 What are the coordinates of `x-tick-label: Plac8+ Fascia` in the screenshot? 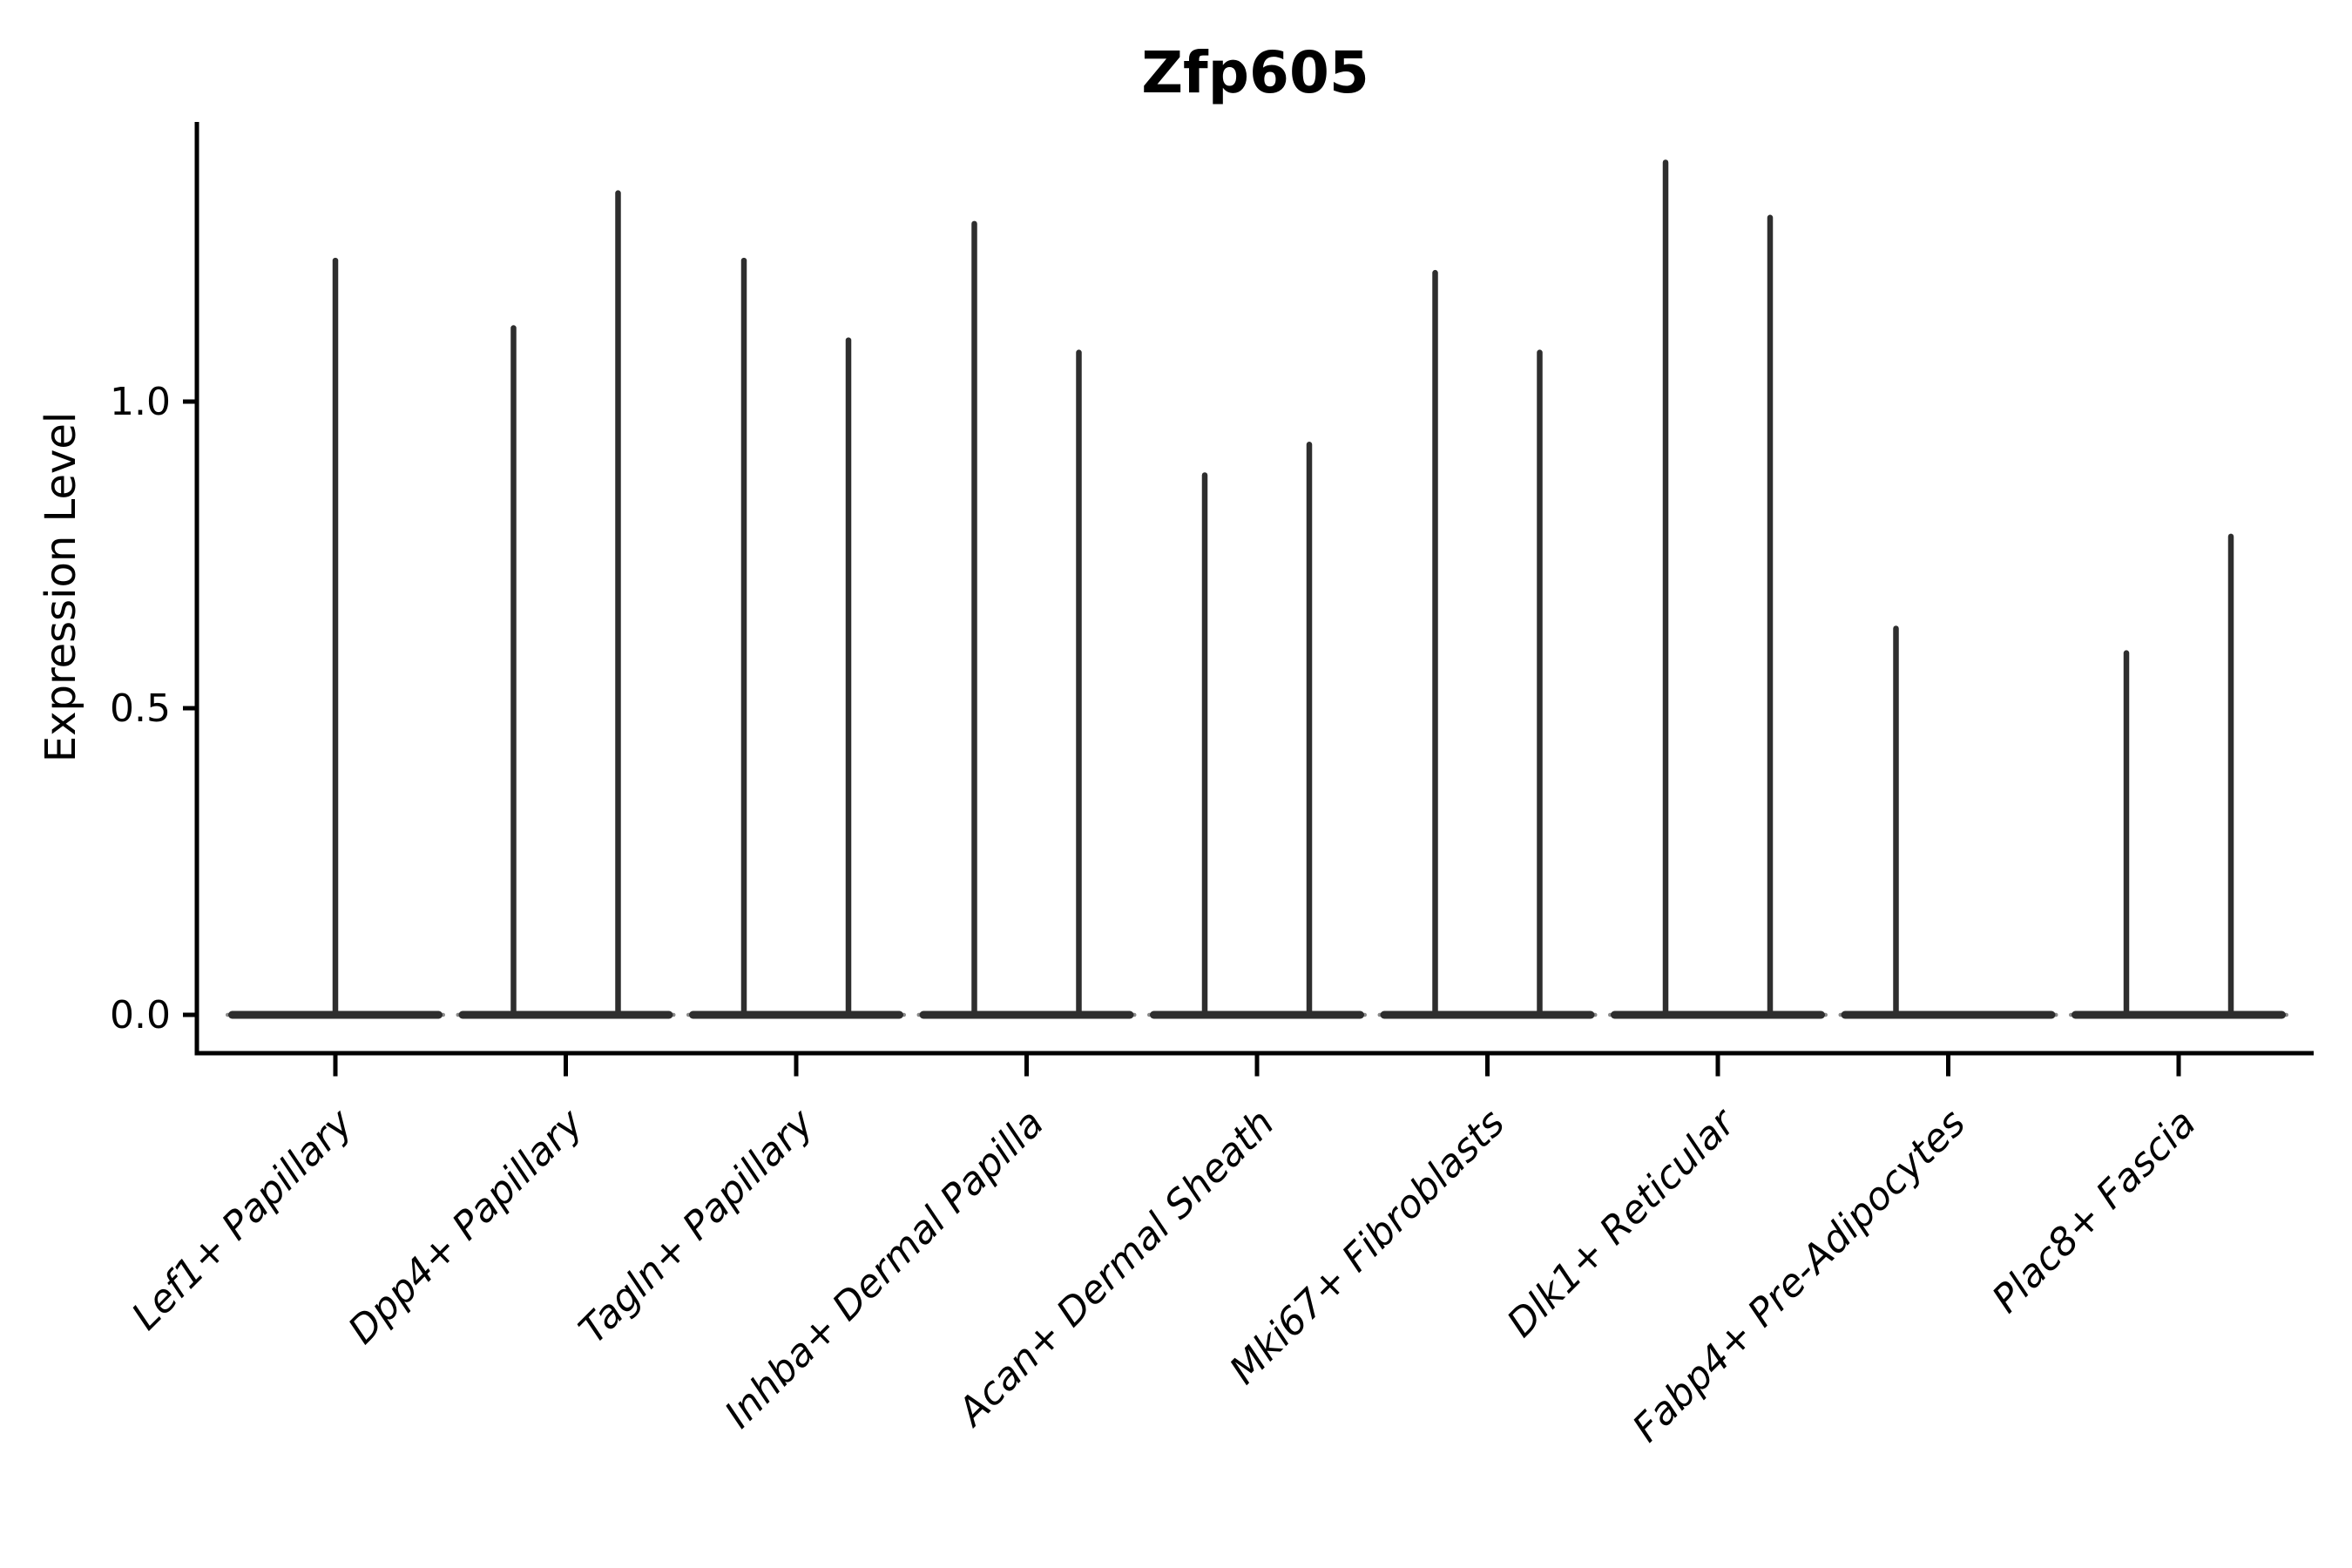 It's located at (2094, 1211).